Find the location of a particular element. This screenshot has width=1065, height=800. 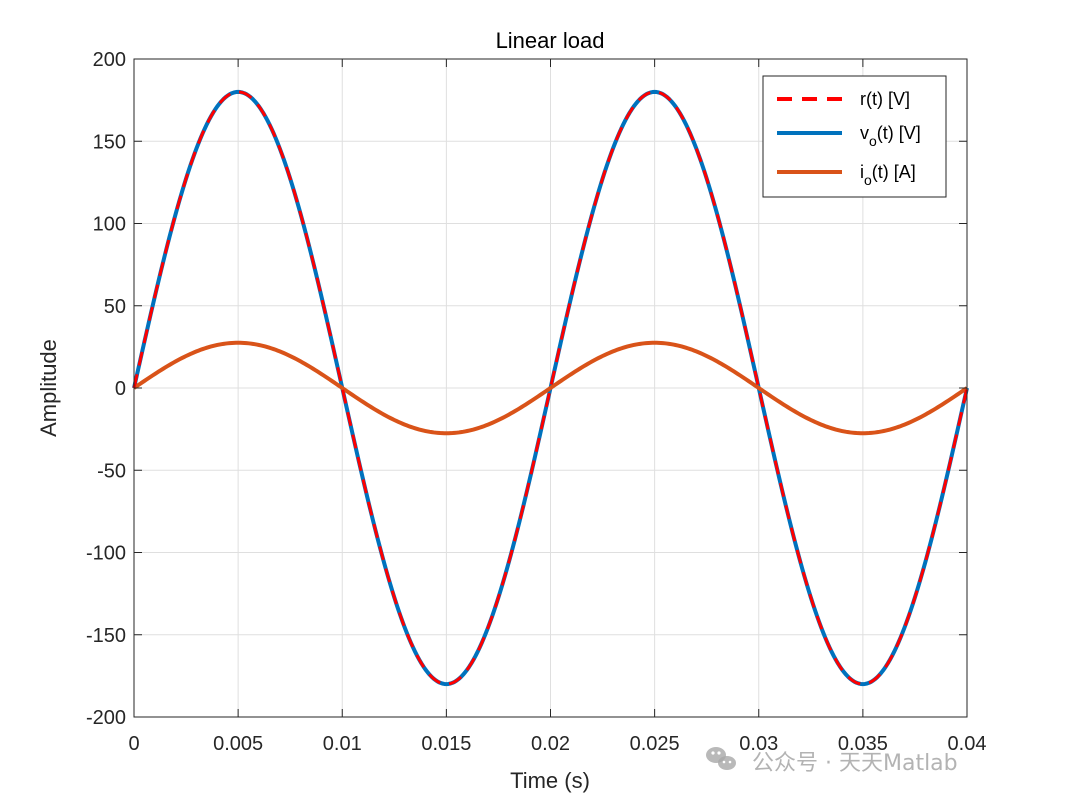

y-tick-label: 50 is located at coordinates (115, 307).